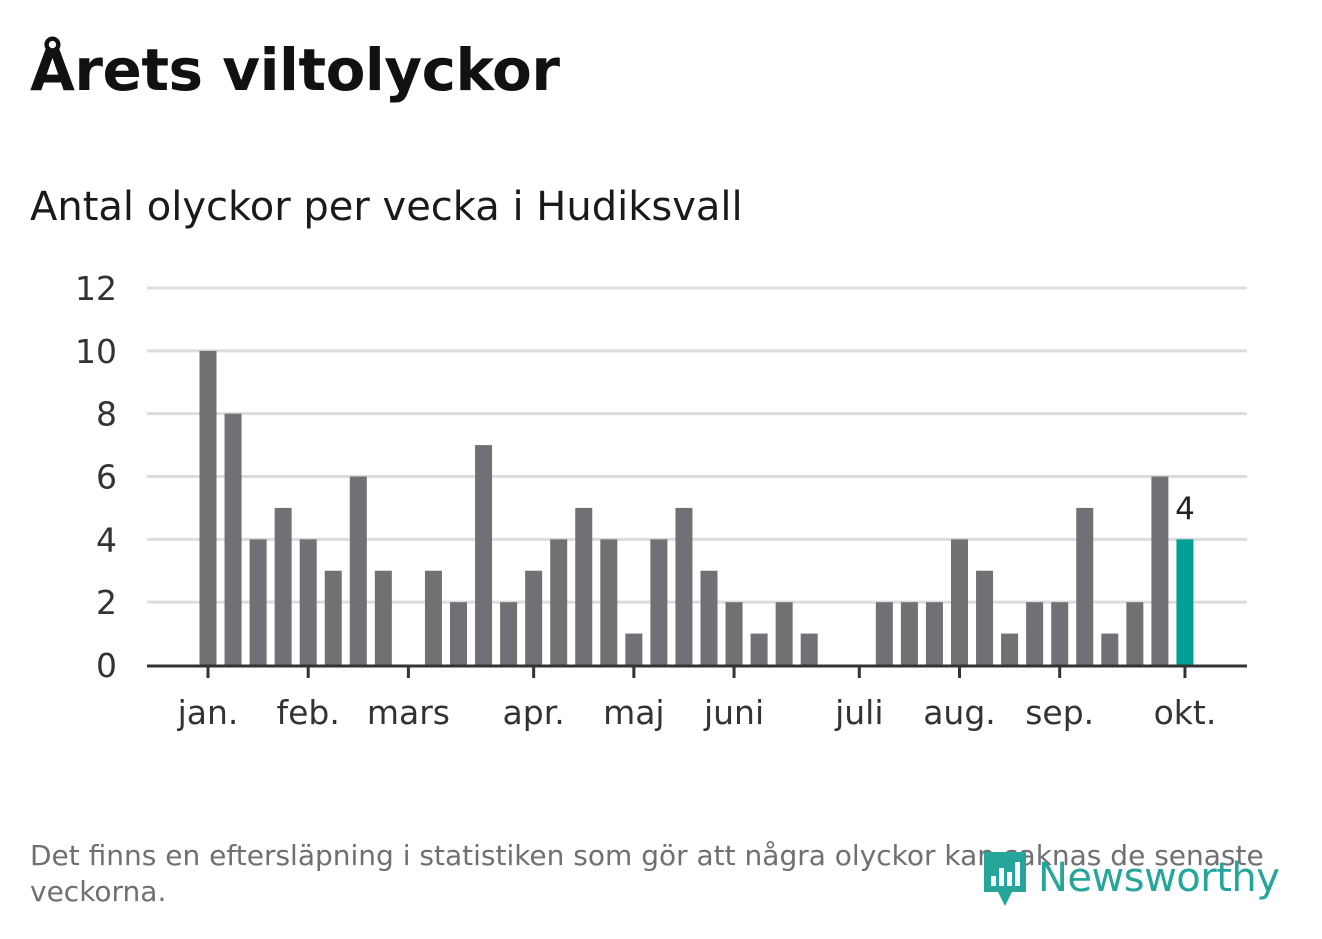  I want to click on chart-title: Årets viltolyckor, so click(295, 70).